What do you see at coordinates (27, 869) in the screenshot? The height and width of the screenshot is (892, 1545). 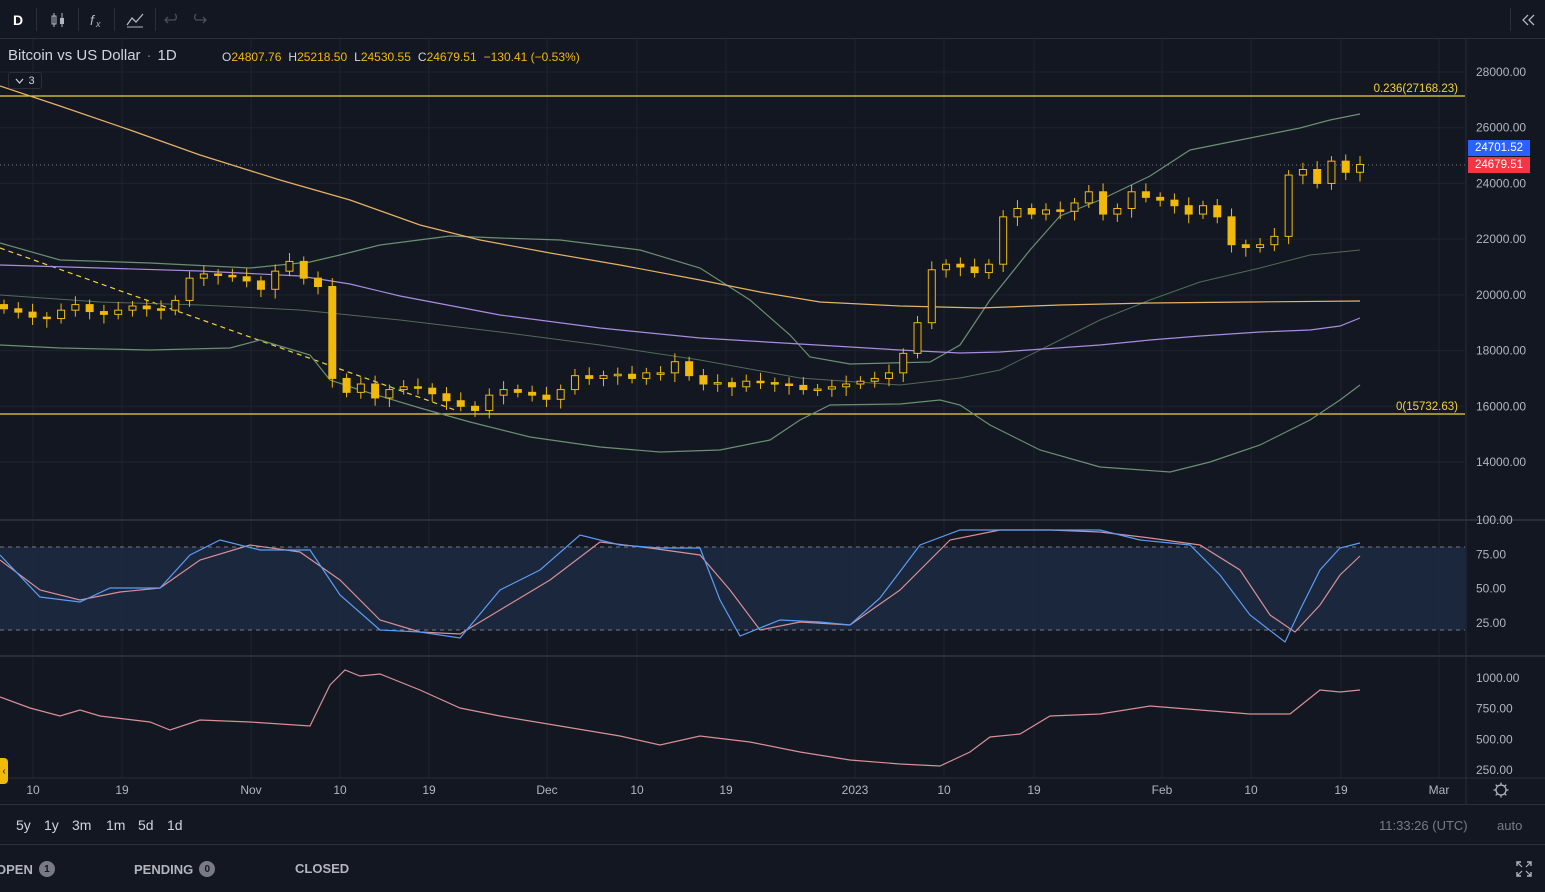 I see `tab-open: OPEN 1` at bounding box center [27, 869].